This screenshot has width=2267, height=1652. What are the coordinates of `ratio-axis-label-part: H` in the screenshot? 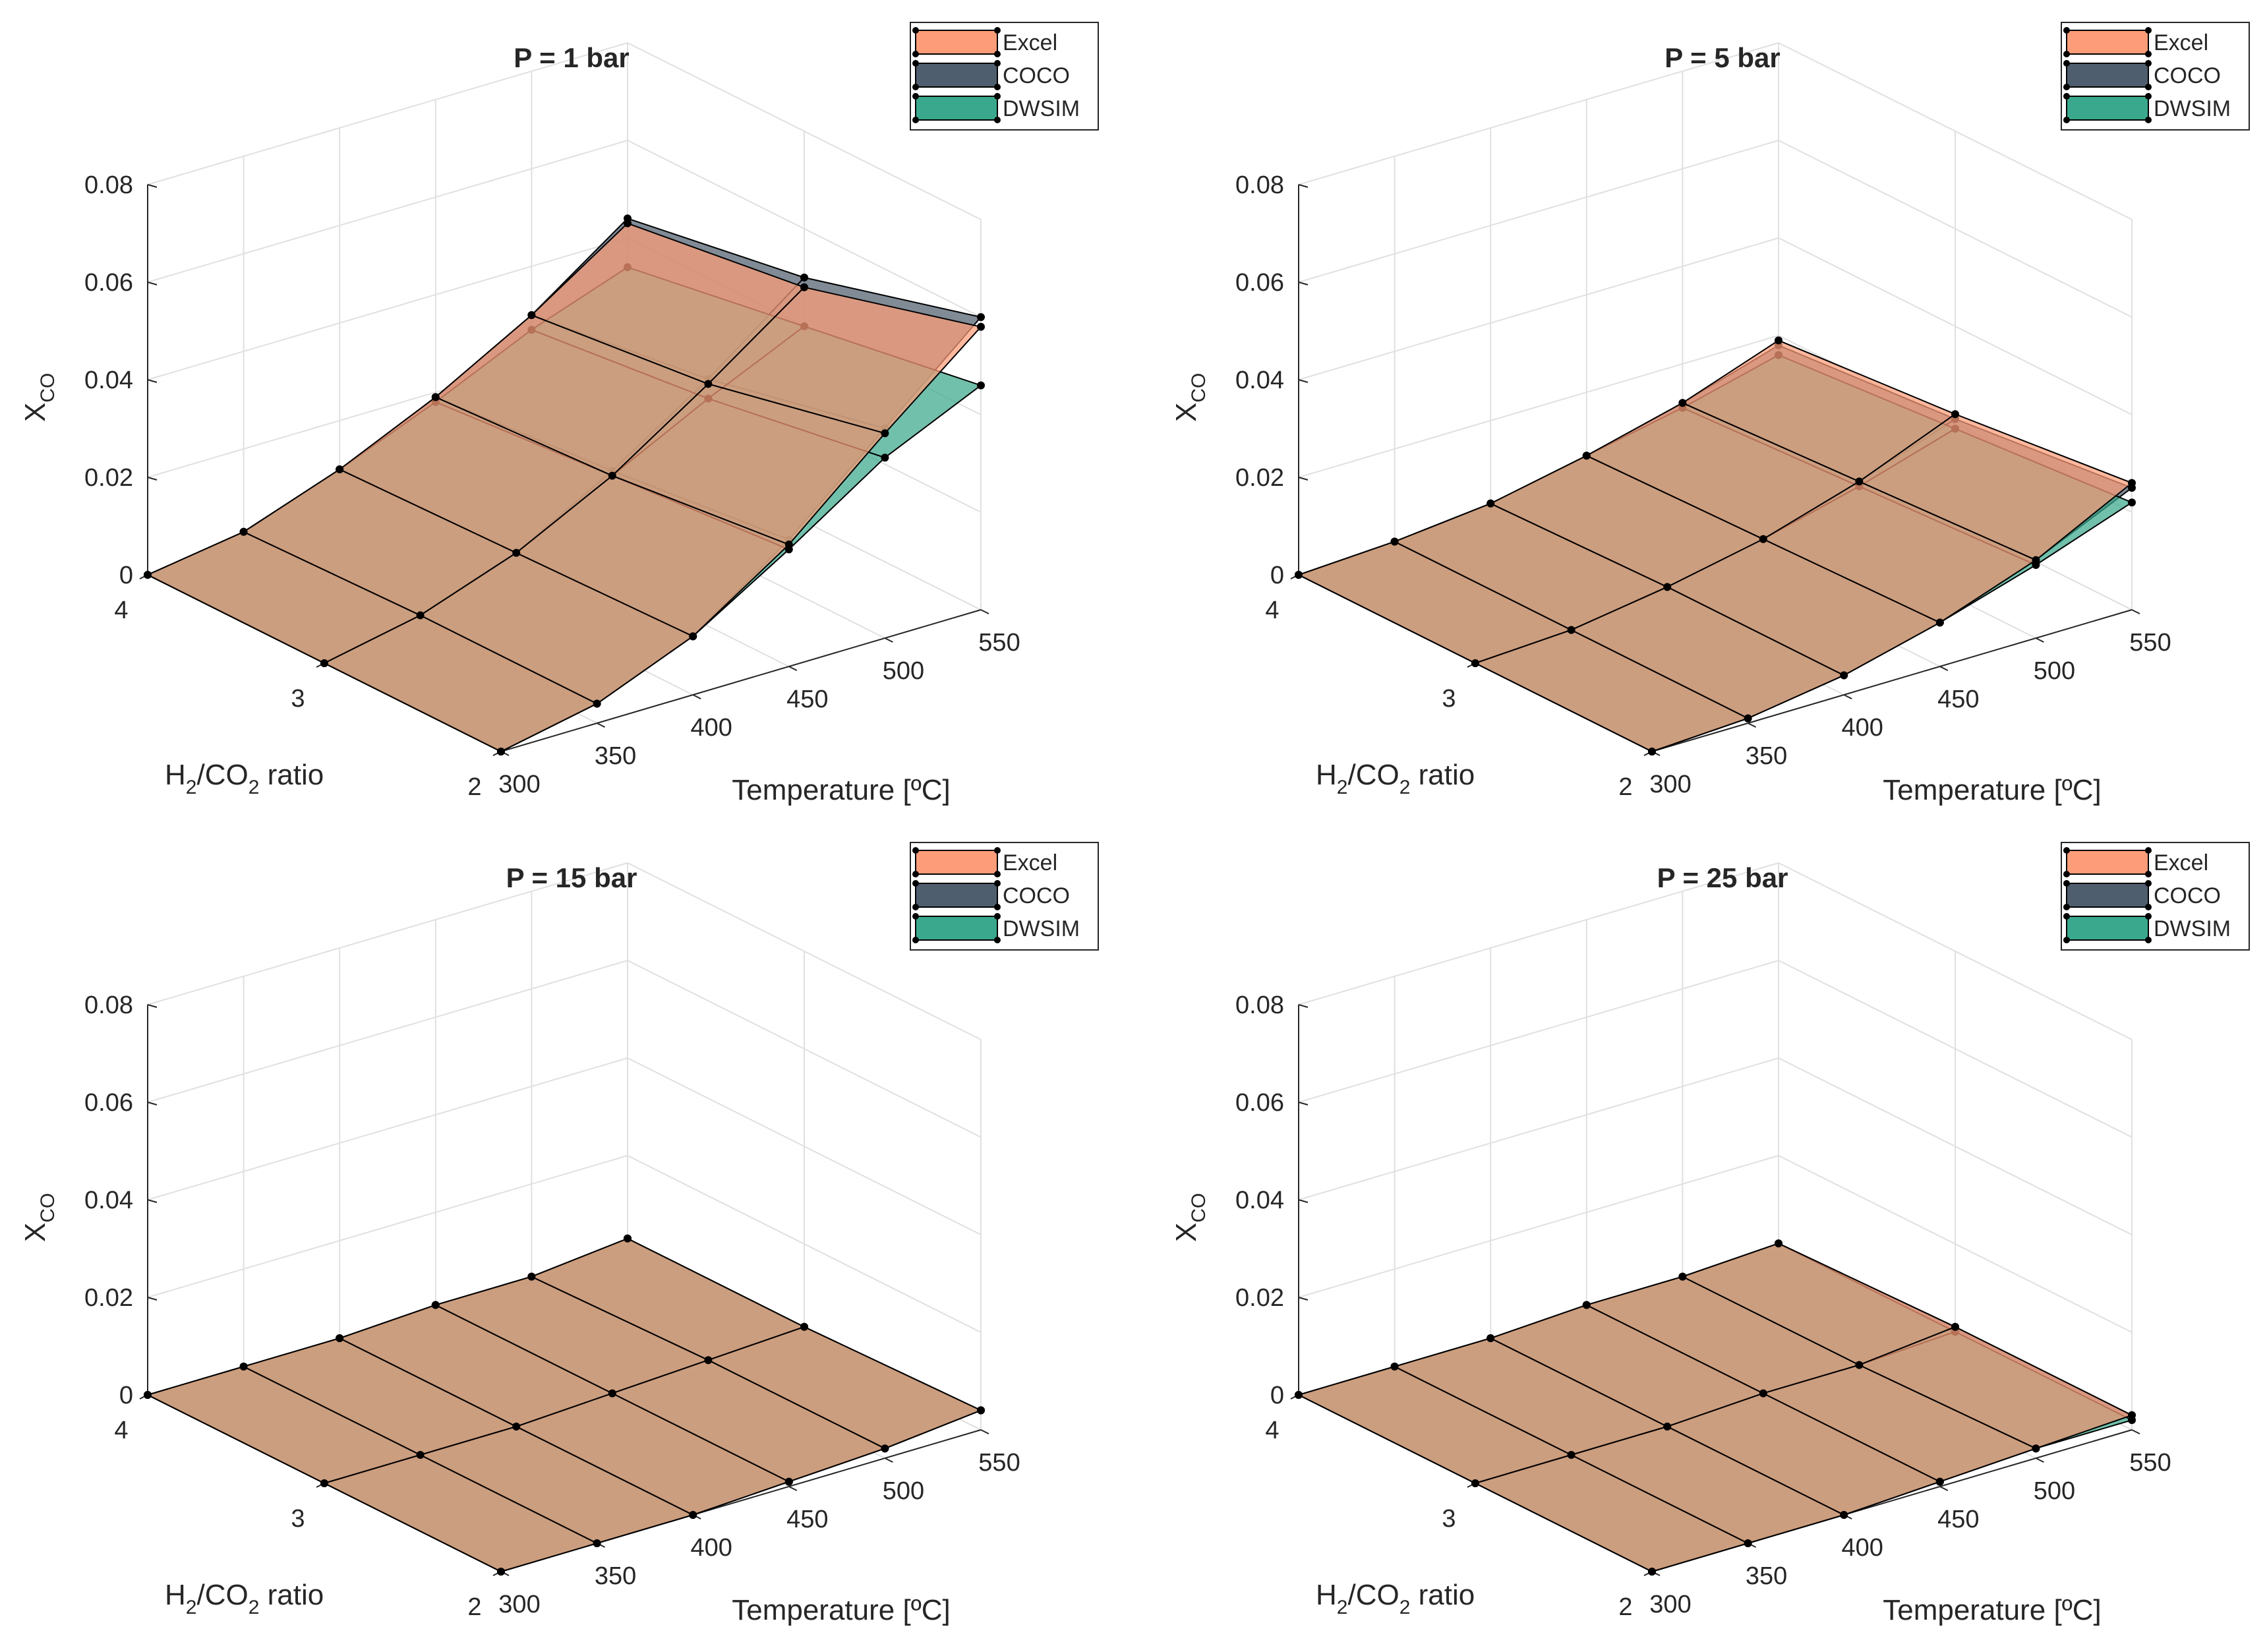 It's located at (1326, 775).